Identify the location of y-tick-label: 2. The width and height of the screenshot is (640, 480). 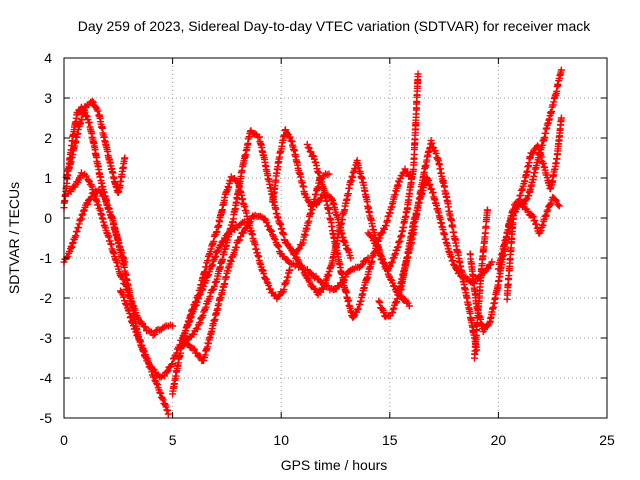
(48, 138).